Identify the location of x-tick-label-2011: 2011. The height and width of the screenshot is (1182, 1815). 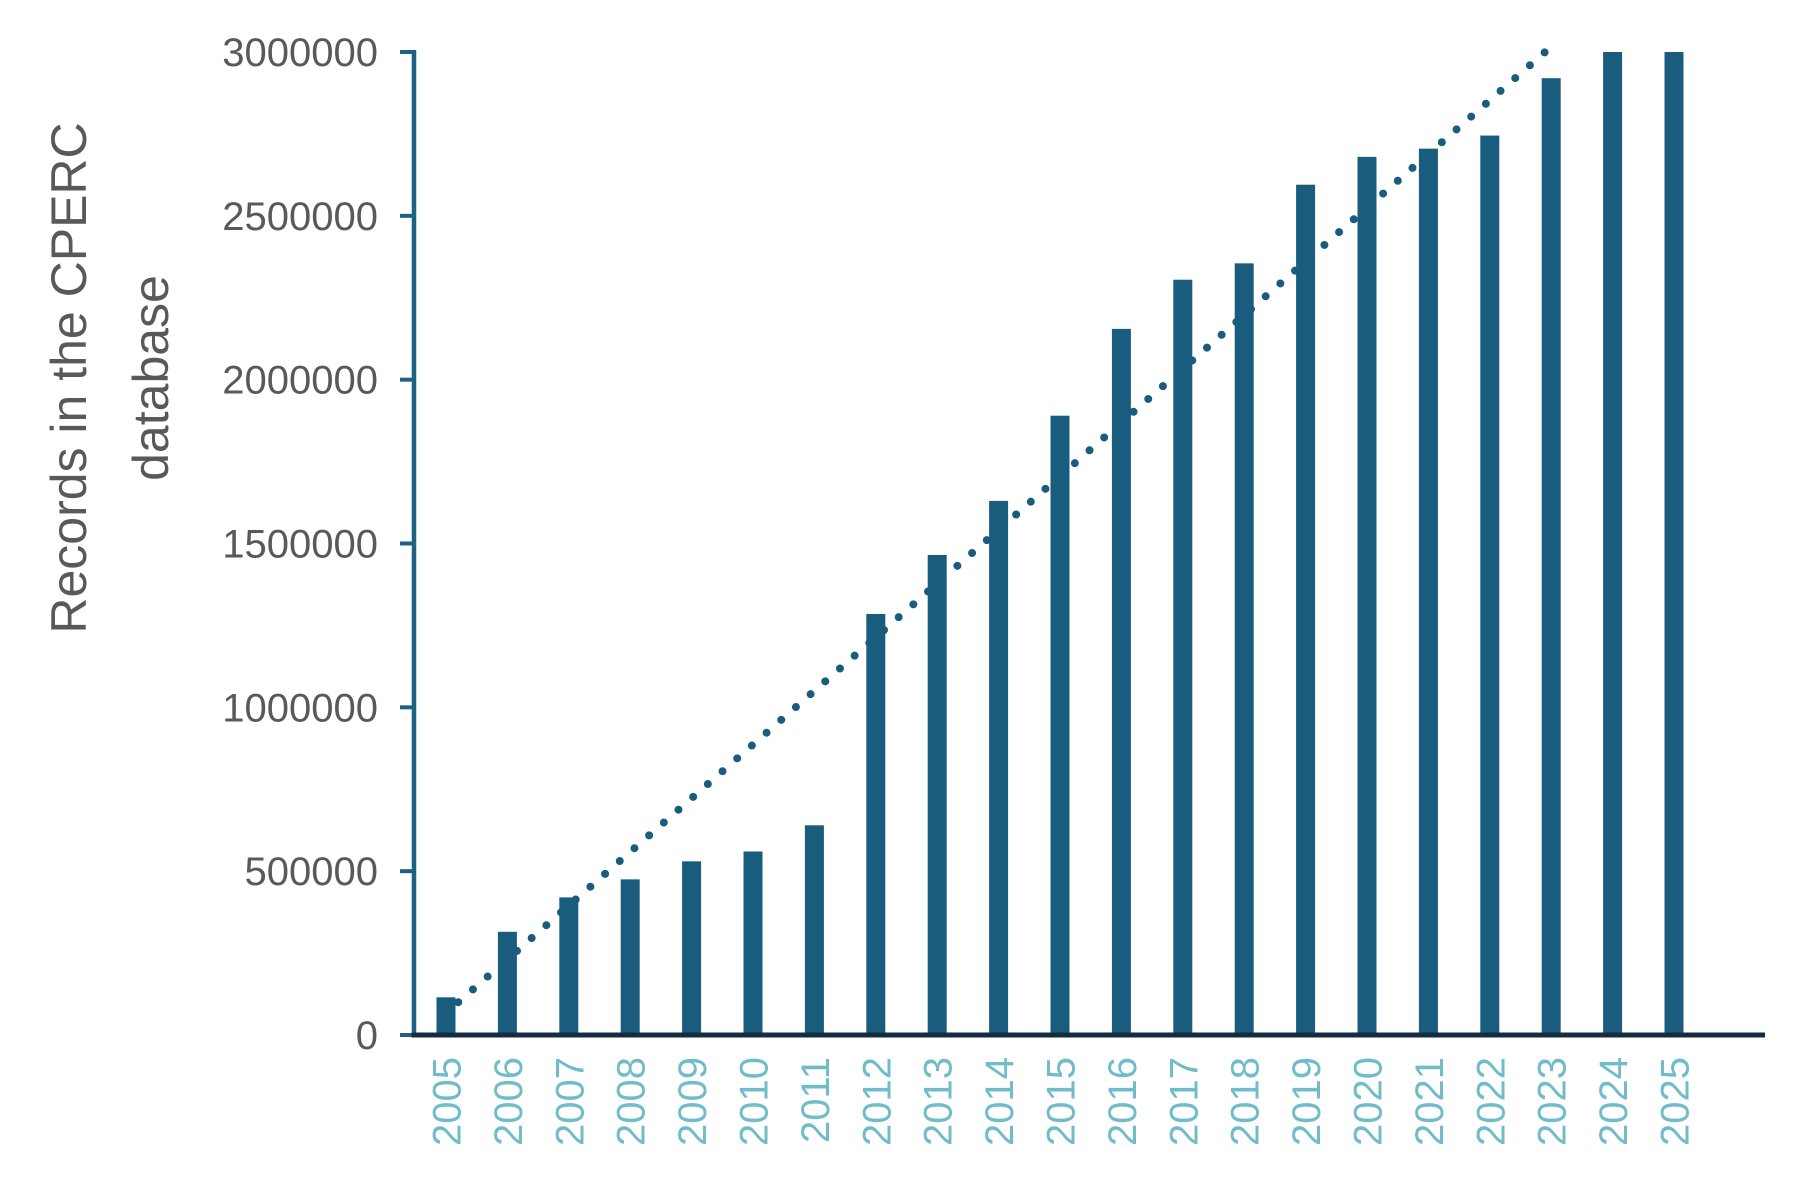
(816, 1100).